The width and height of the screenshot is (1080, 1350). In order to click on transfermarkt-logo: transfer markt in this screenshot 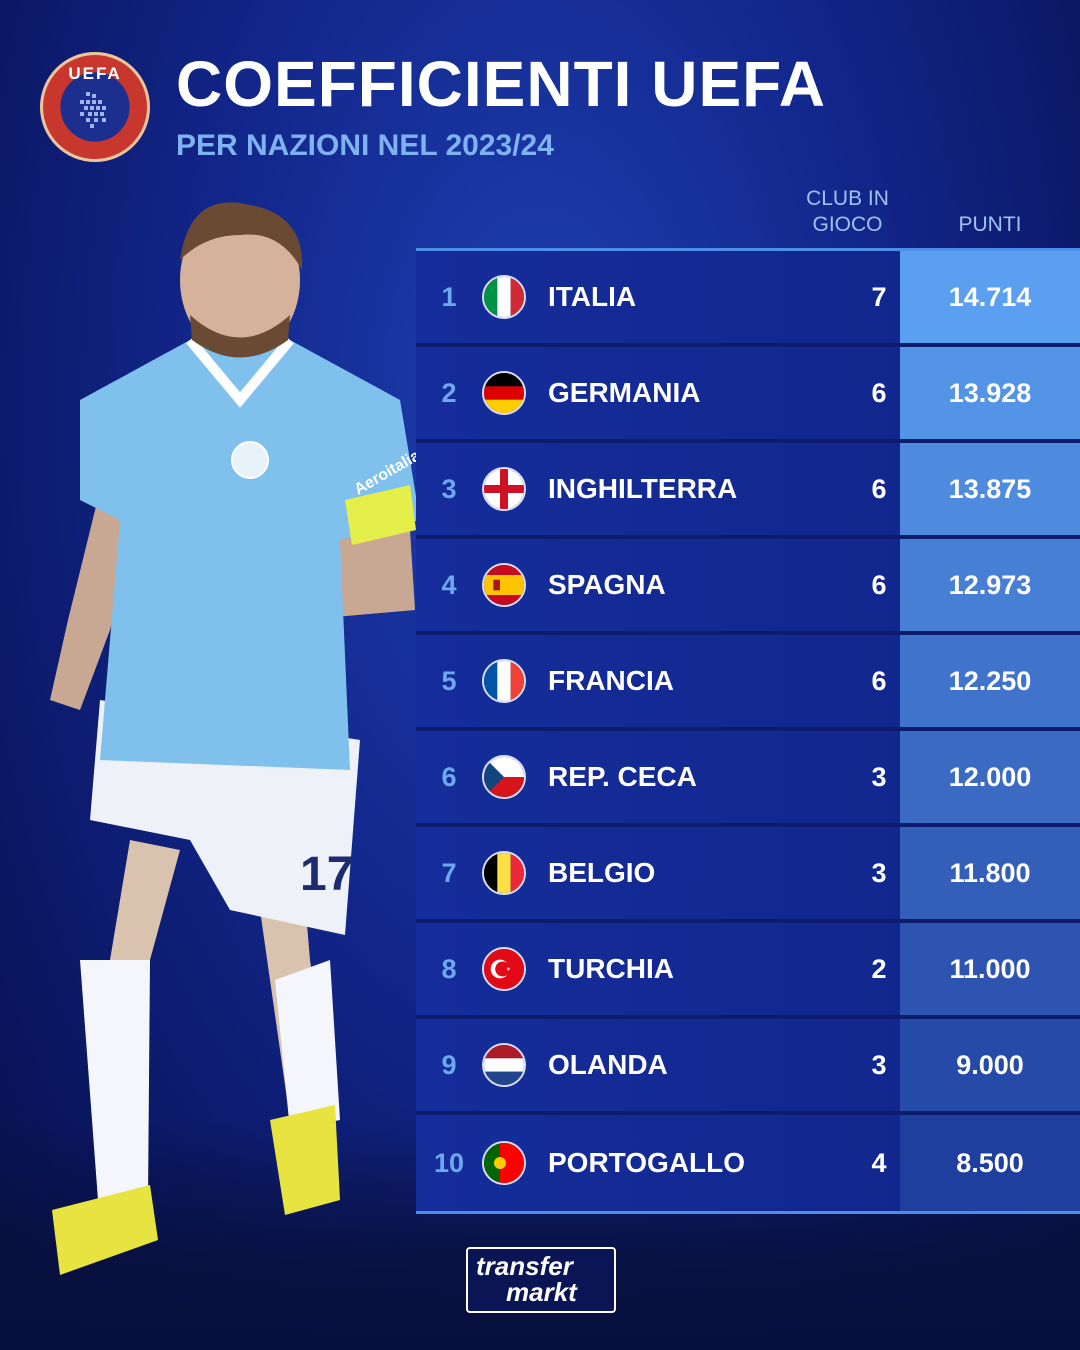, I will do `click(541, 1280)`.